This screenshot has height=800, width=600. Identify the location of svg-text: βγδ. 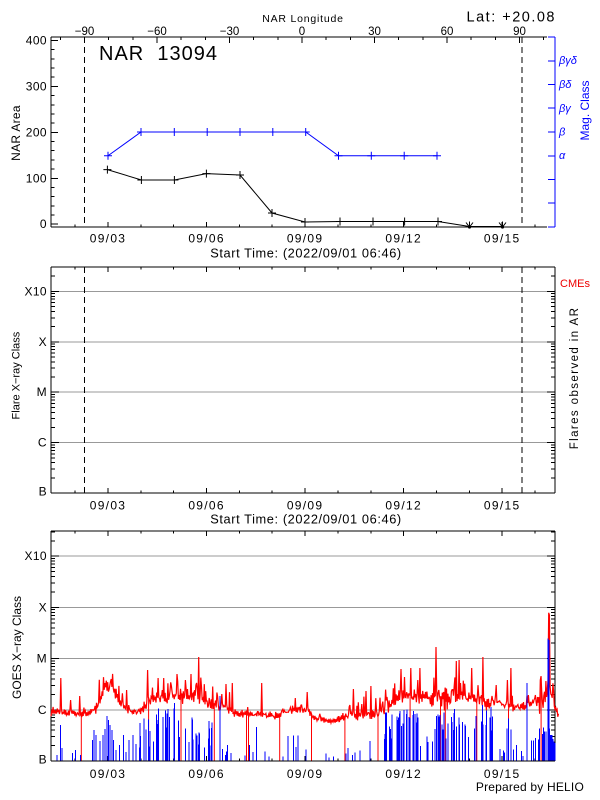
(568, 61).